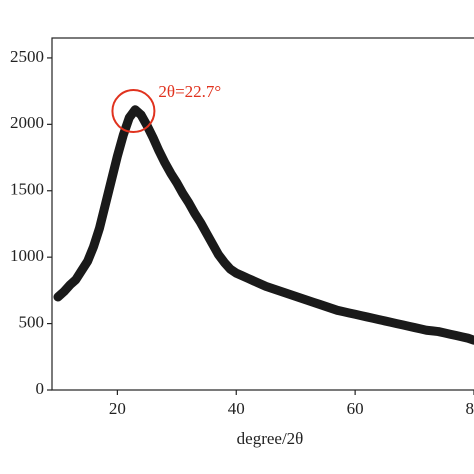 Image resolution: width=474 pixels, height=474 pixels. Describe the element at coordinates (270, 438) in the screenshot. I see `x-axis-label: degree/2θ` at that location.